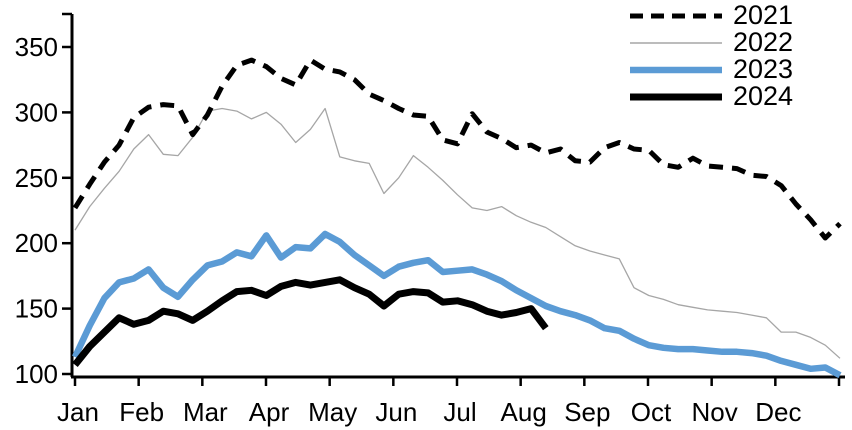 The image size is (852, 430). What do you see at coordinates (676, 15) in the screenshot?
I see `legend-line-sample-2021` at bounding box center [676, 15].